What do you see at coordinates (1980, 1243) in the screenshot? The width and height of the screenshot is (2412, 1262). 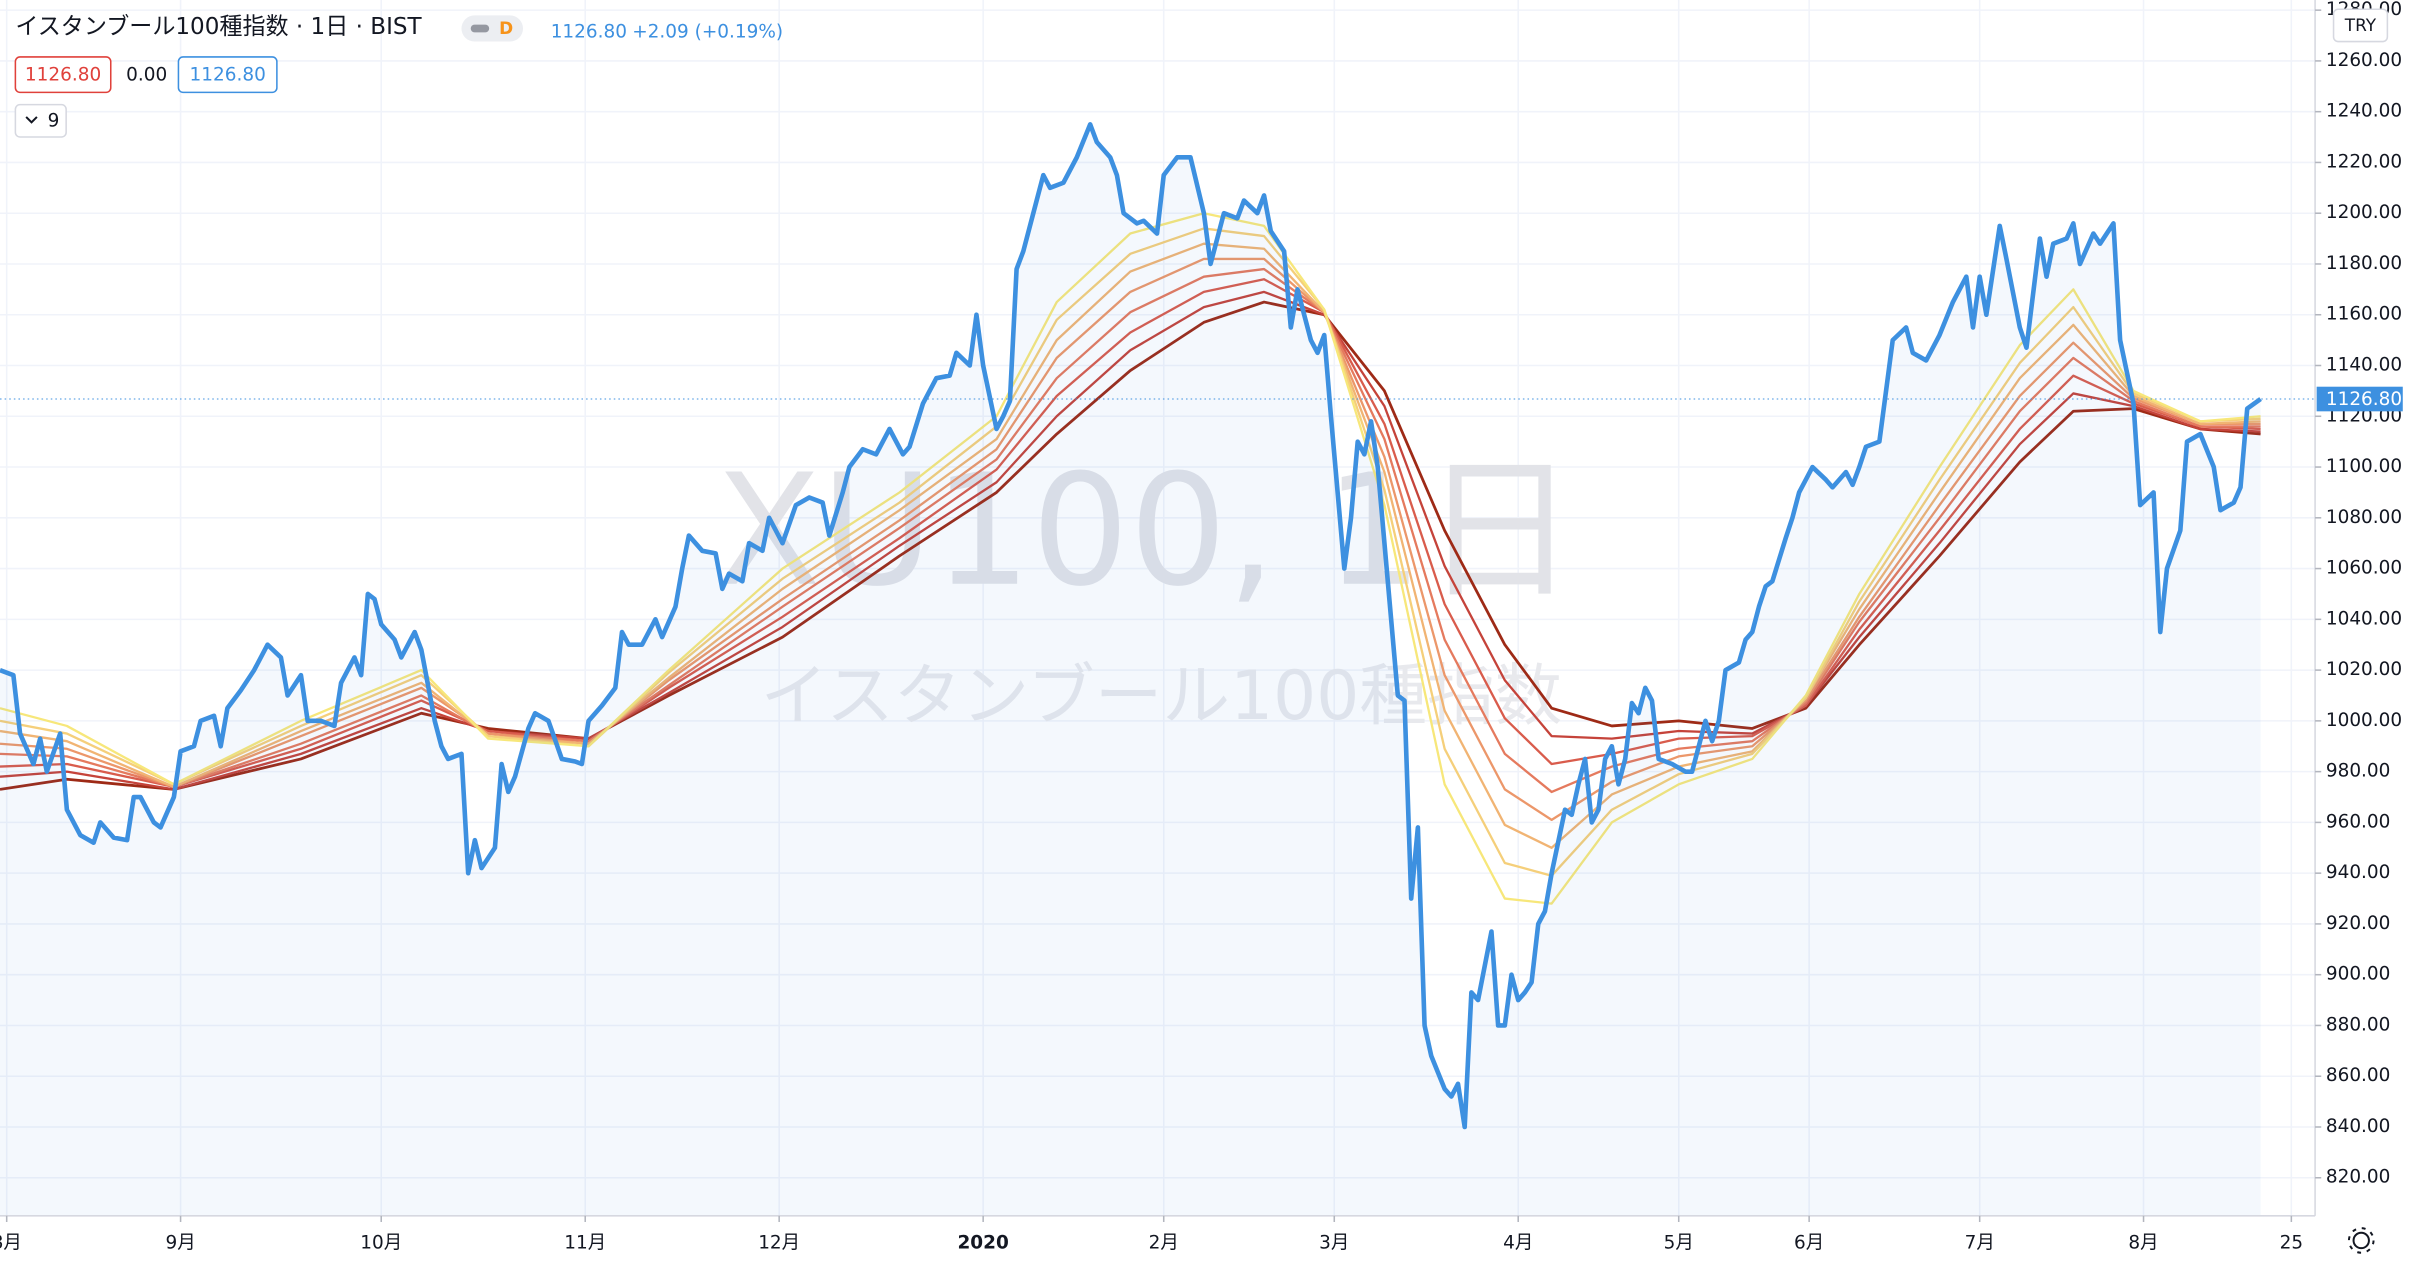 I see `x-tick-label: 7月` at bounding box center [1980, 1243].